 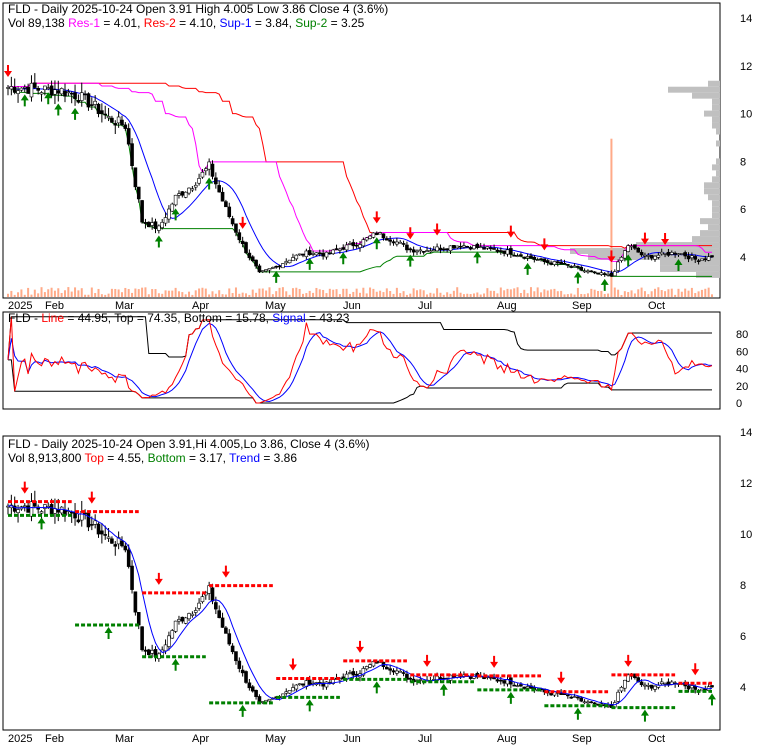 What do you see at coordinates (200, 739) in the screenshot?
I see `x-axis-label: Apr` at bounding box center [200, 739].